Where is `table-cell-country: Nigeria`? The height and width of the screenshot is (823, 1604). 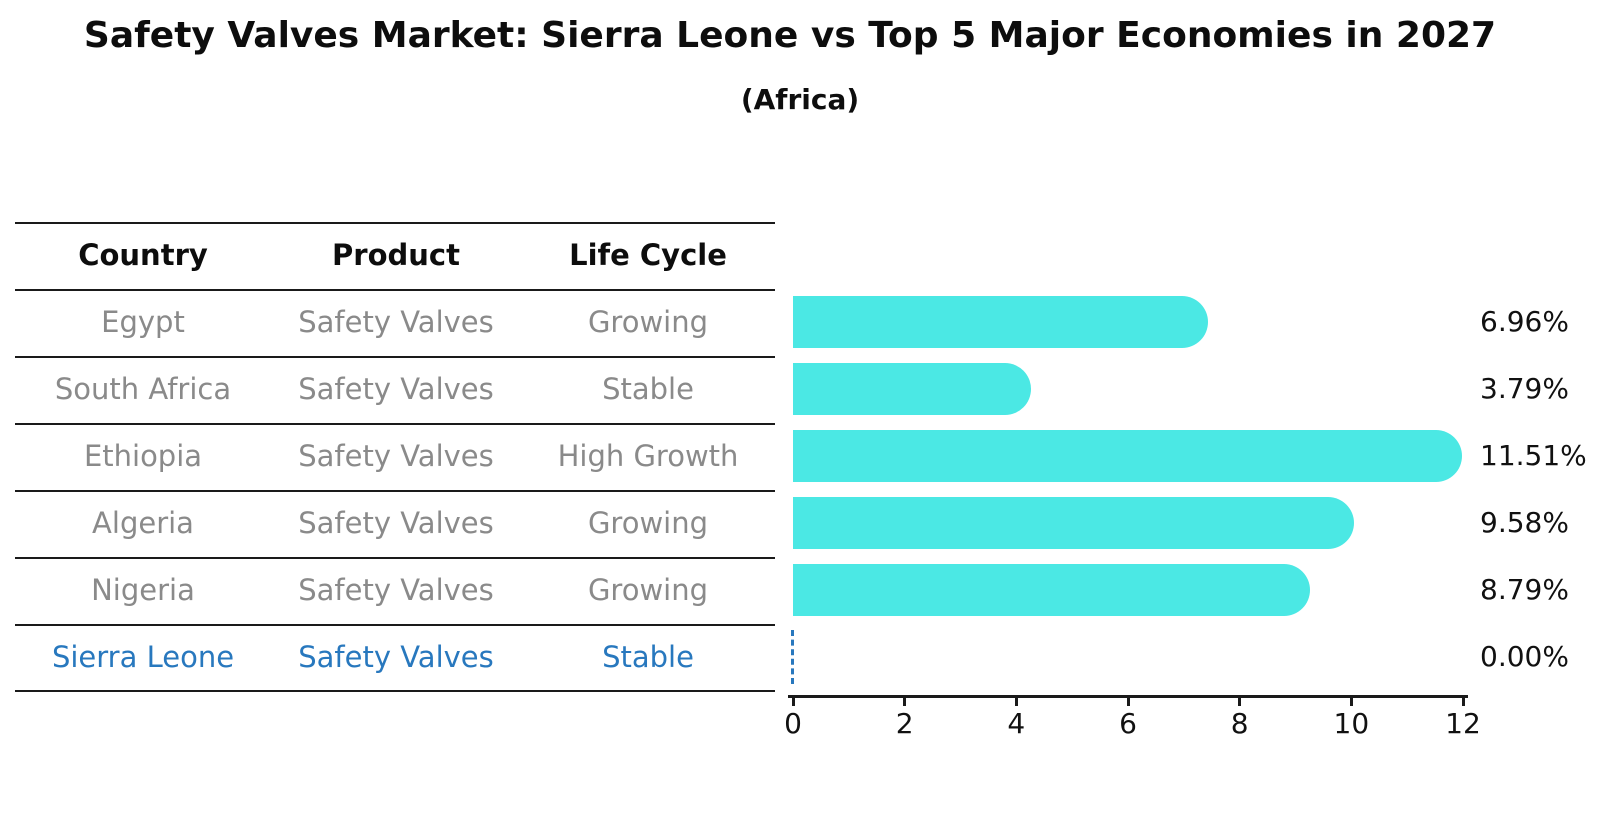
table-cell-country: Nigeria is located at coordinates (143, 590).